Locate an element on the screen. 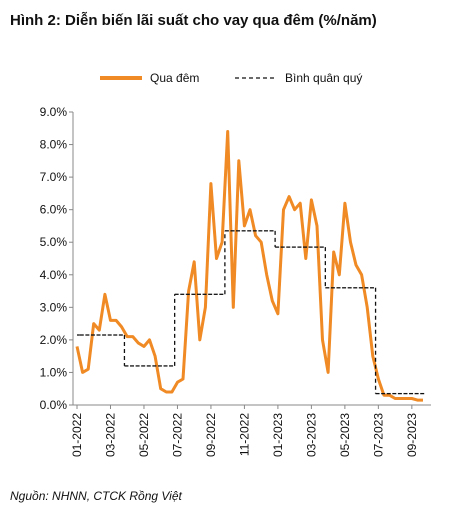 The height and width of the screenshot is (512, 450). x-tick-label: 01-2023 is located at coordinates (278, 435).